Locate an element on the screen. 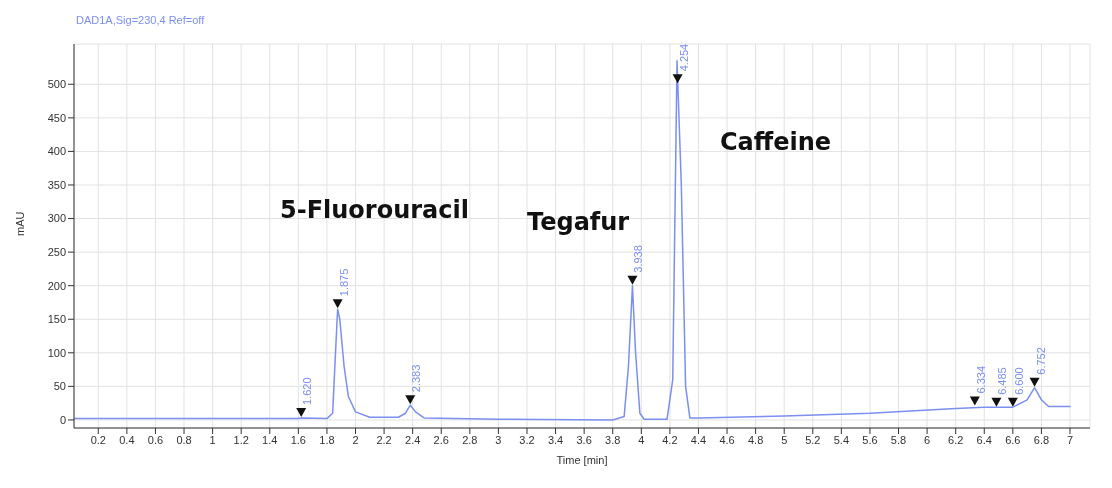 Image resolution: width=1112 pixels, height=488 pixels. annotation: 6.485 is located at coordinates (1002, 381).